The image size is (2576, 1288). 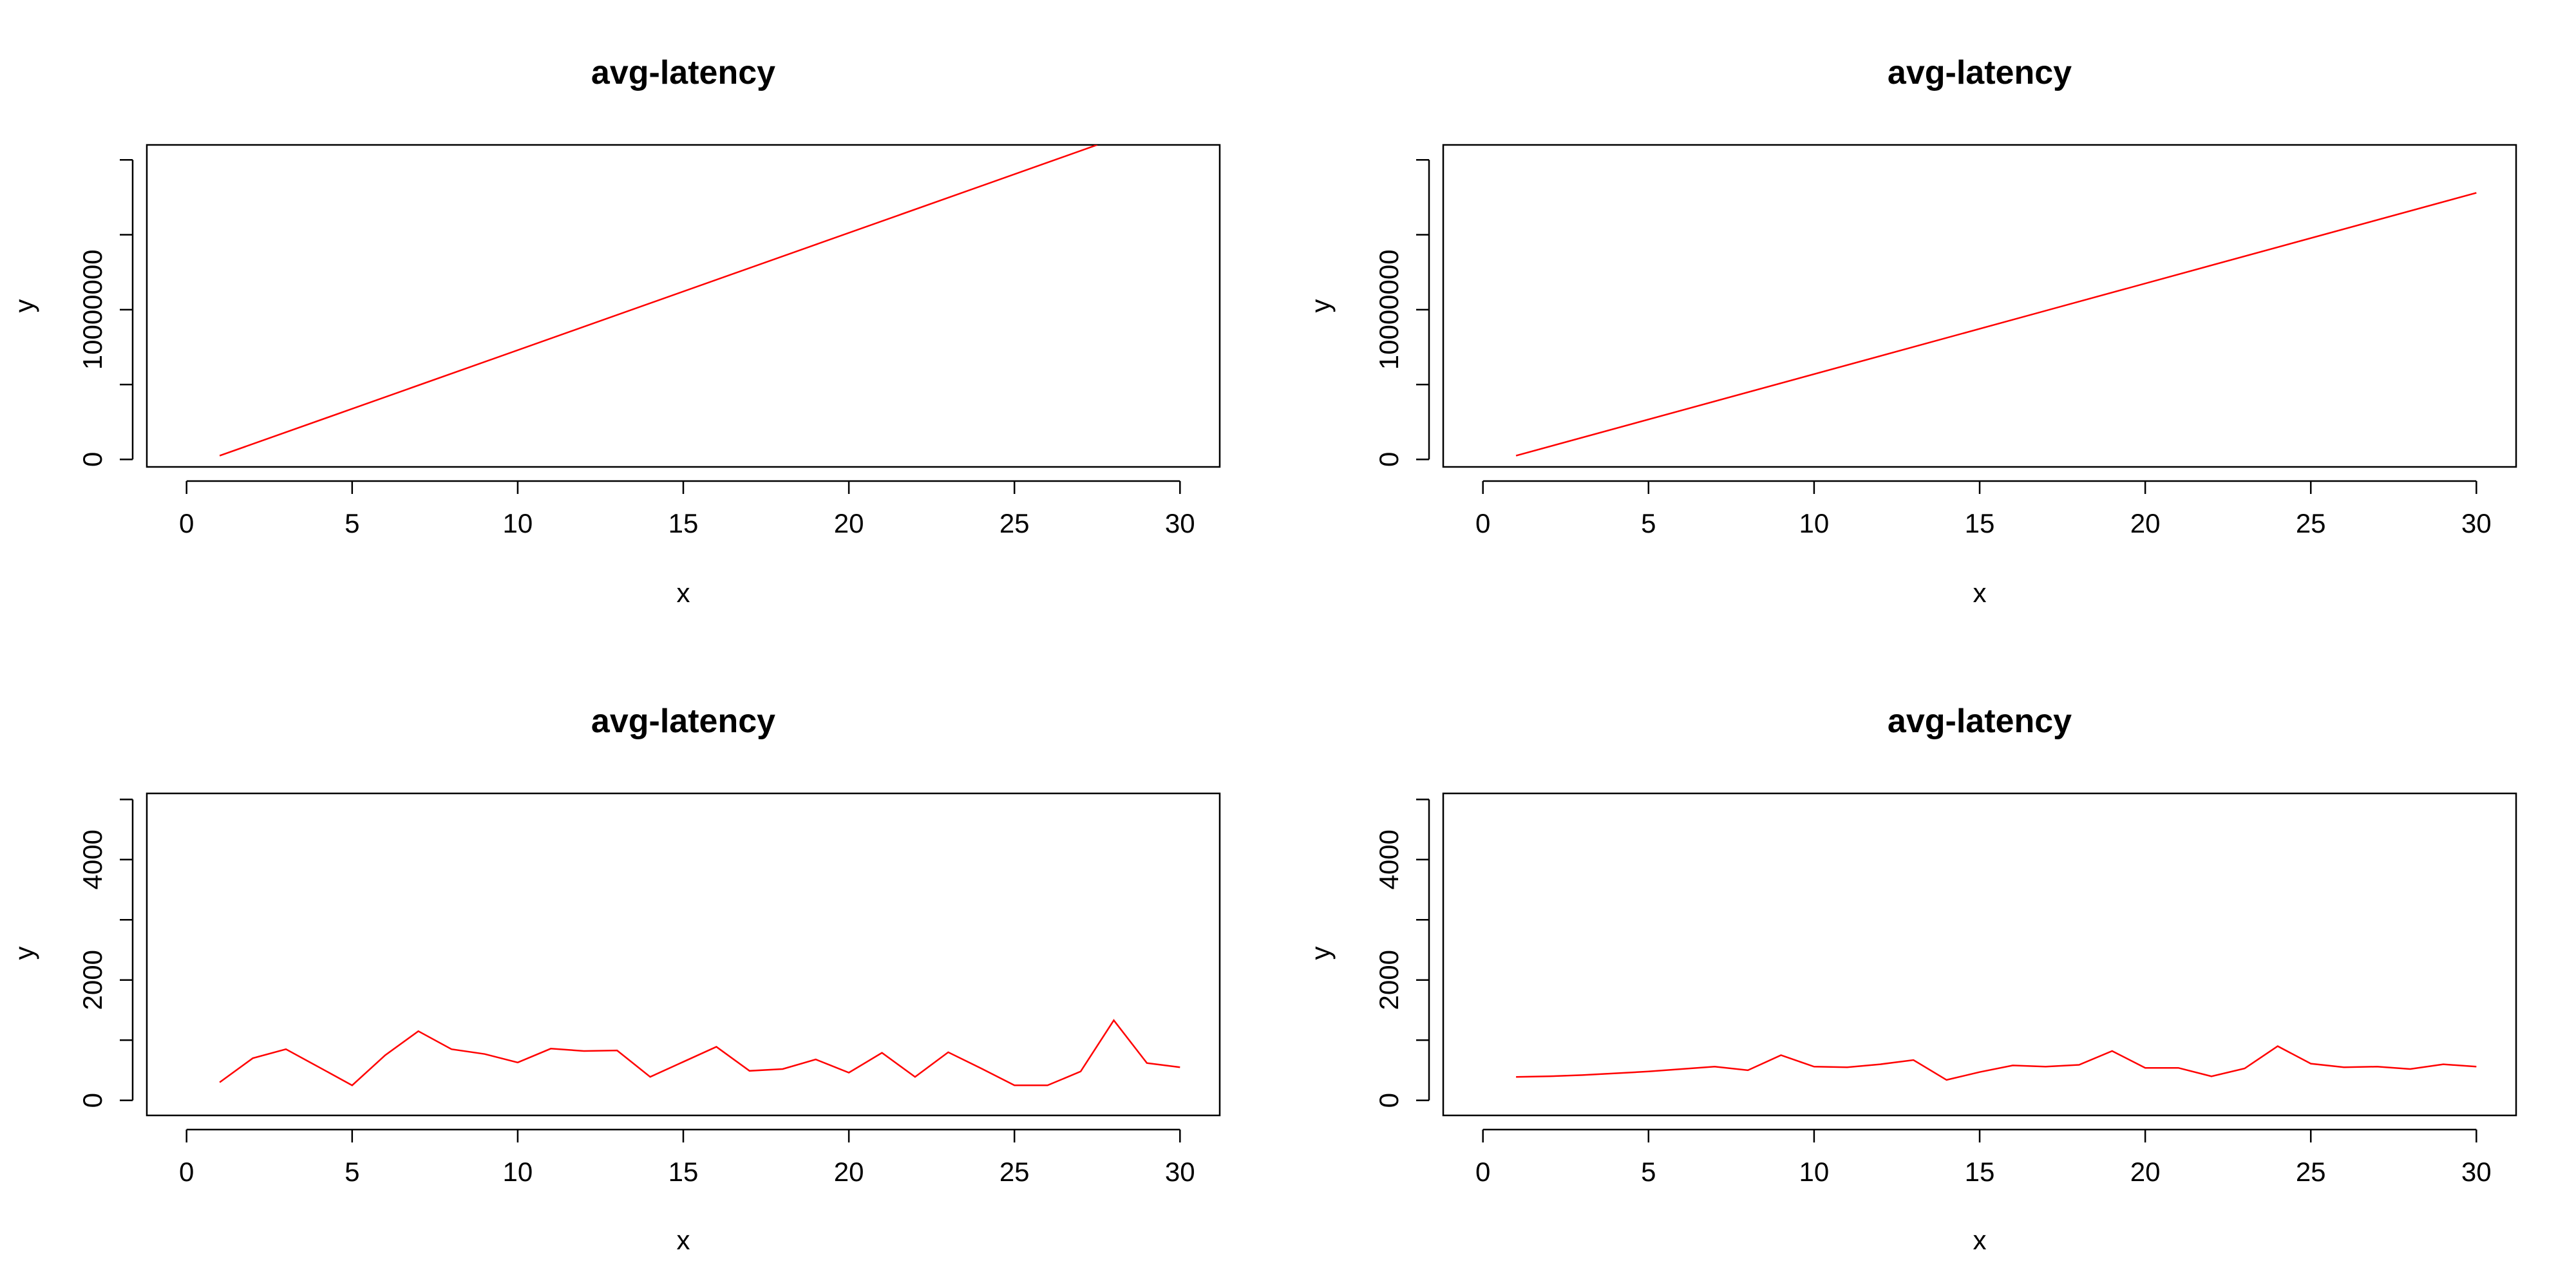 What do you see at coordinates (684, 593) in the screenshot?
I see `chart-1-x-axis-label: x` at bounding box center [684, 593].